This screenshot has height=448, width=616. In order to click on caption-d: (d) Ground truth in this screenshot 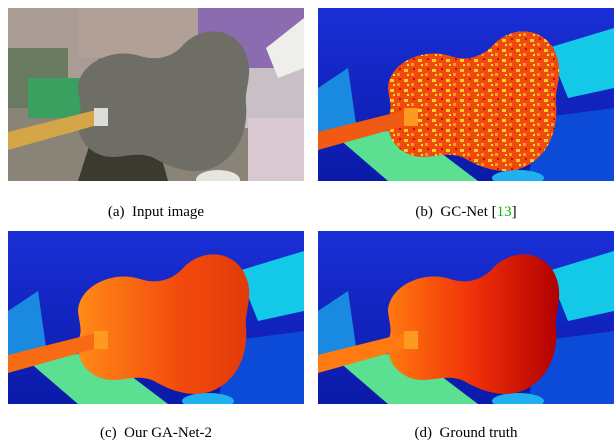, I will do `click(466, 433)`.